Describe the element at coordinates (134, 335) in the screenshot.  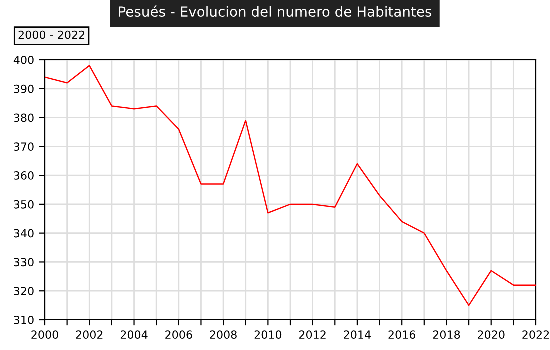
I see `x-tick-label: 2004` at that location.